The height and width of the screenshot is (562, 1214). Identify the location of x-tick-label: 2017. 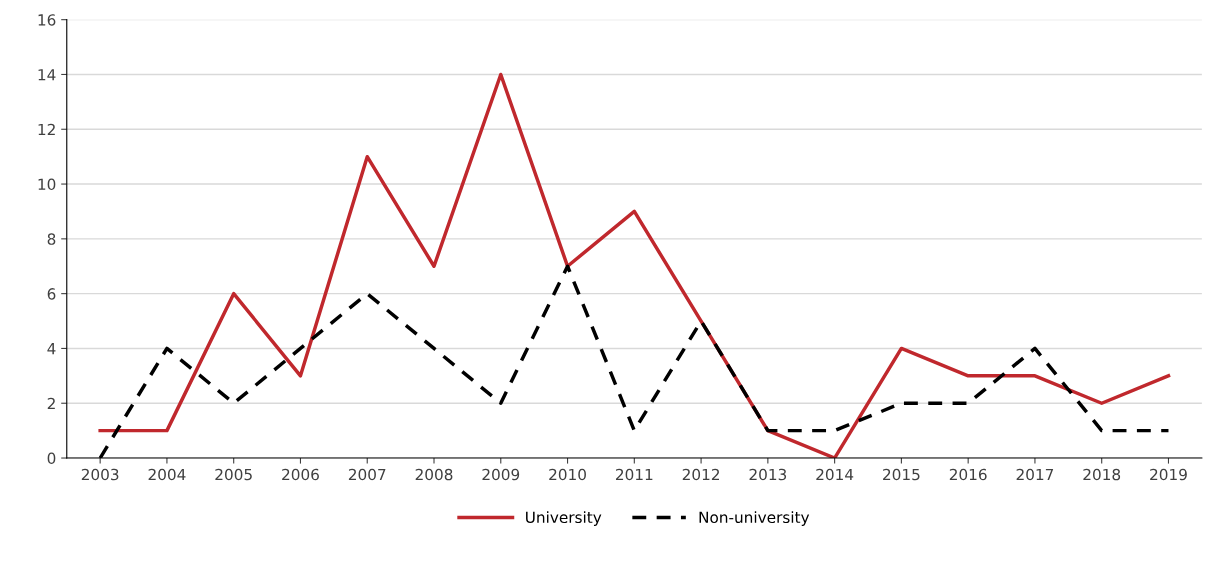
(1035, 474).